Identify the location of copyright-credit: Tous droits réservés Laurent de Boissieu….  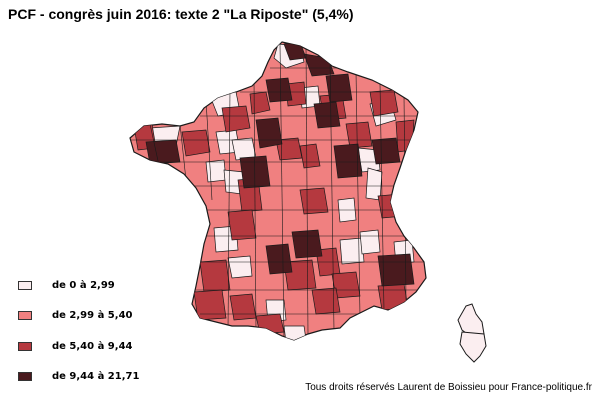
(448, 387).